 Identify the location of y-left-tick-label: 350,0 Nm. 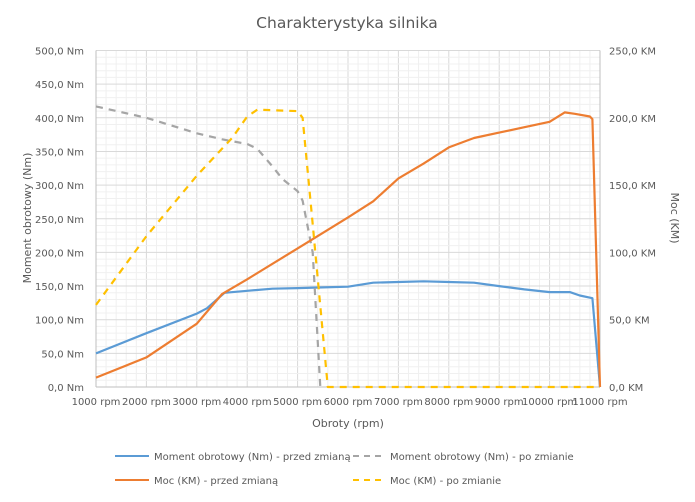
(59, 152).